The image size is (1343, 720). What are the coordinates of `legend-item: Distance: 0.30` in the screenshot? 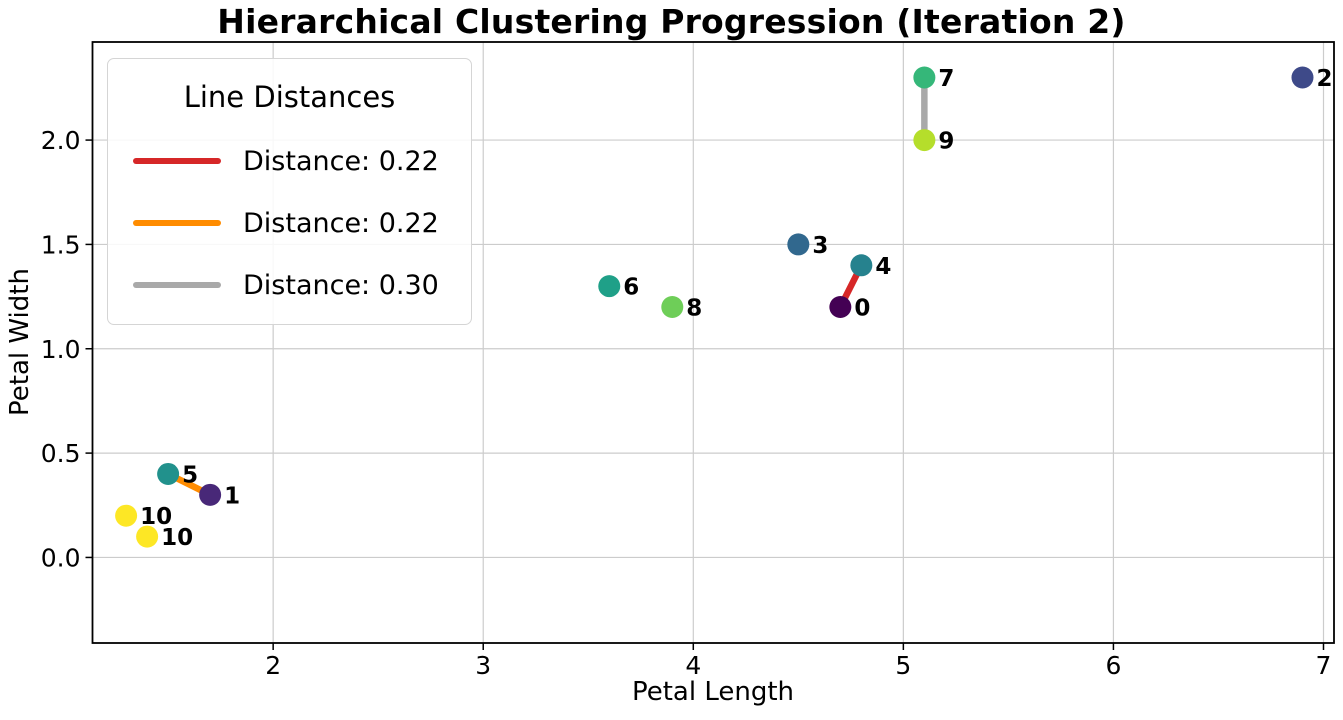 It's located at (289, 285).